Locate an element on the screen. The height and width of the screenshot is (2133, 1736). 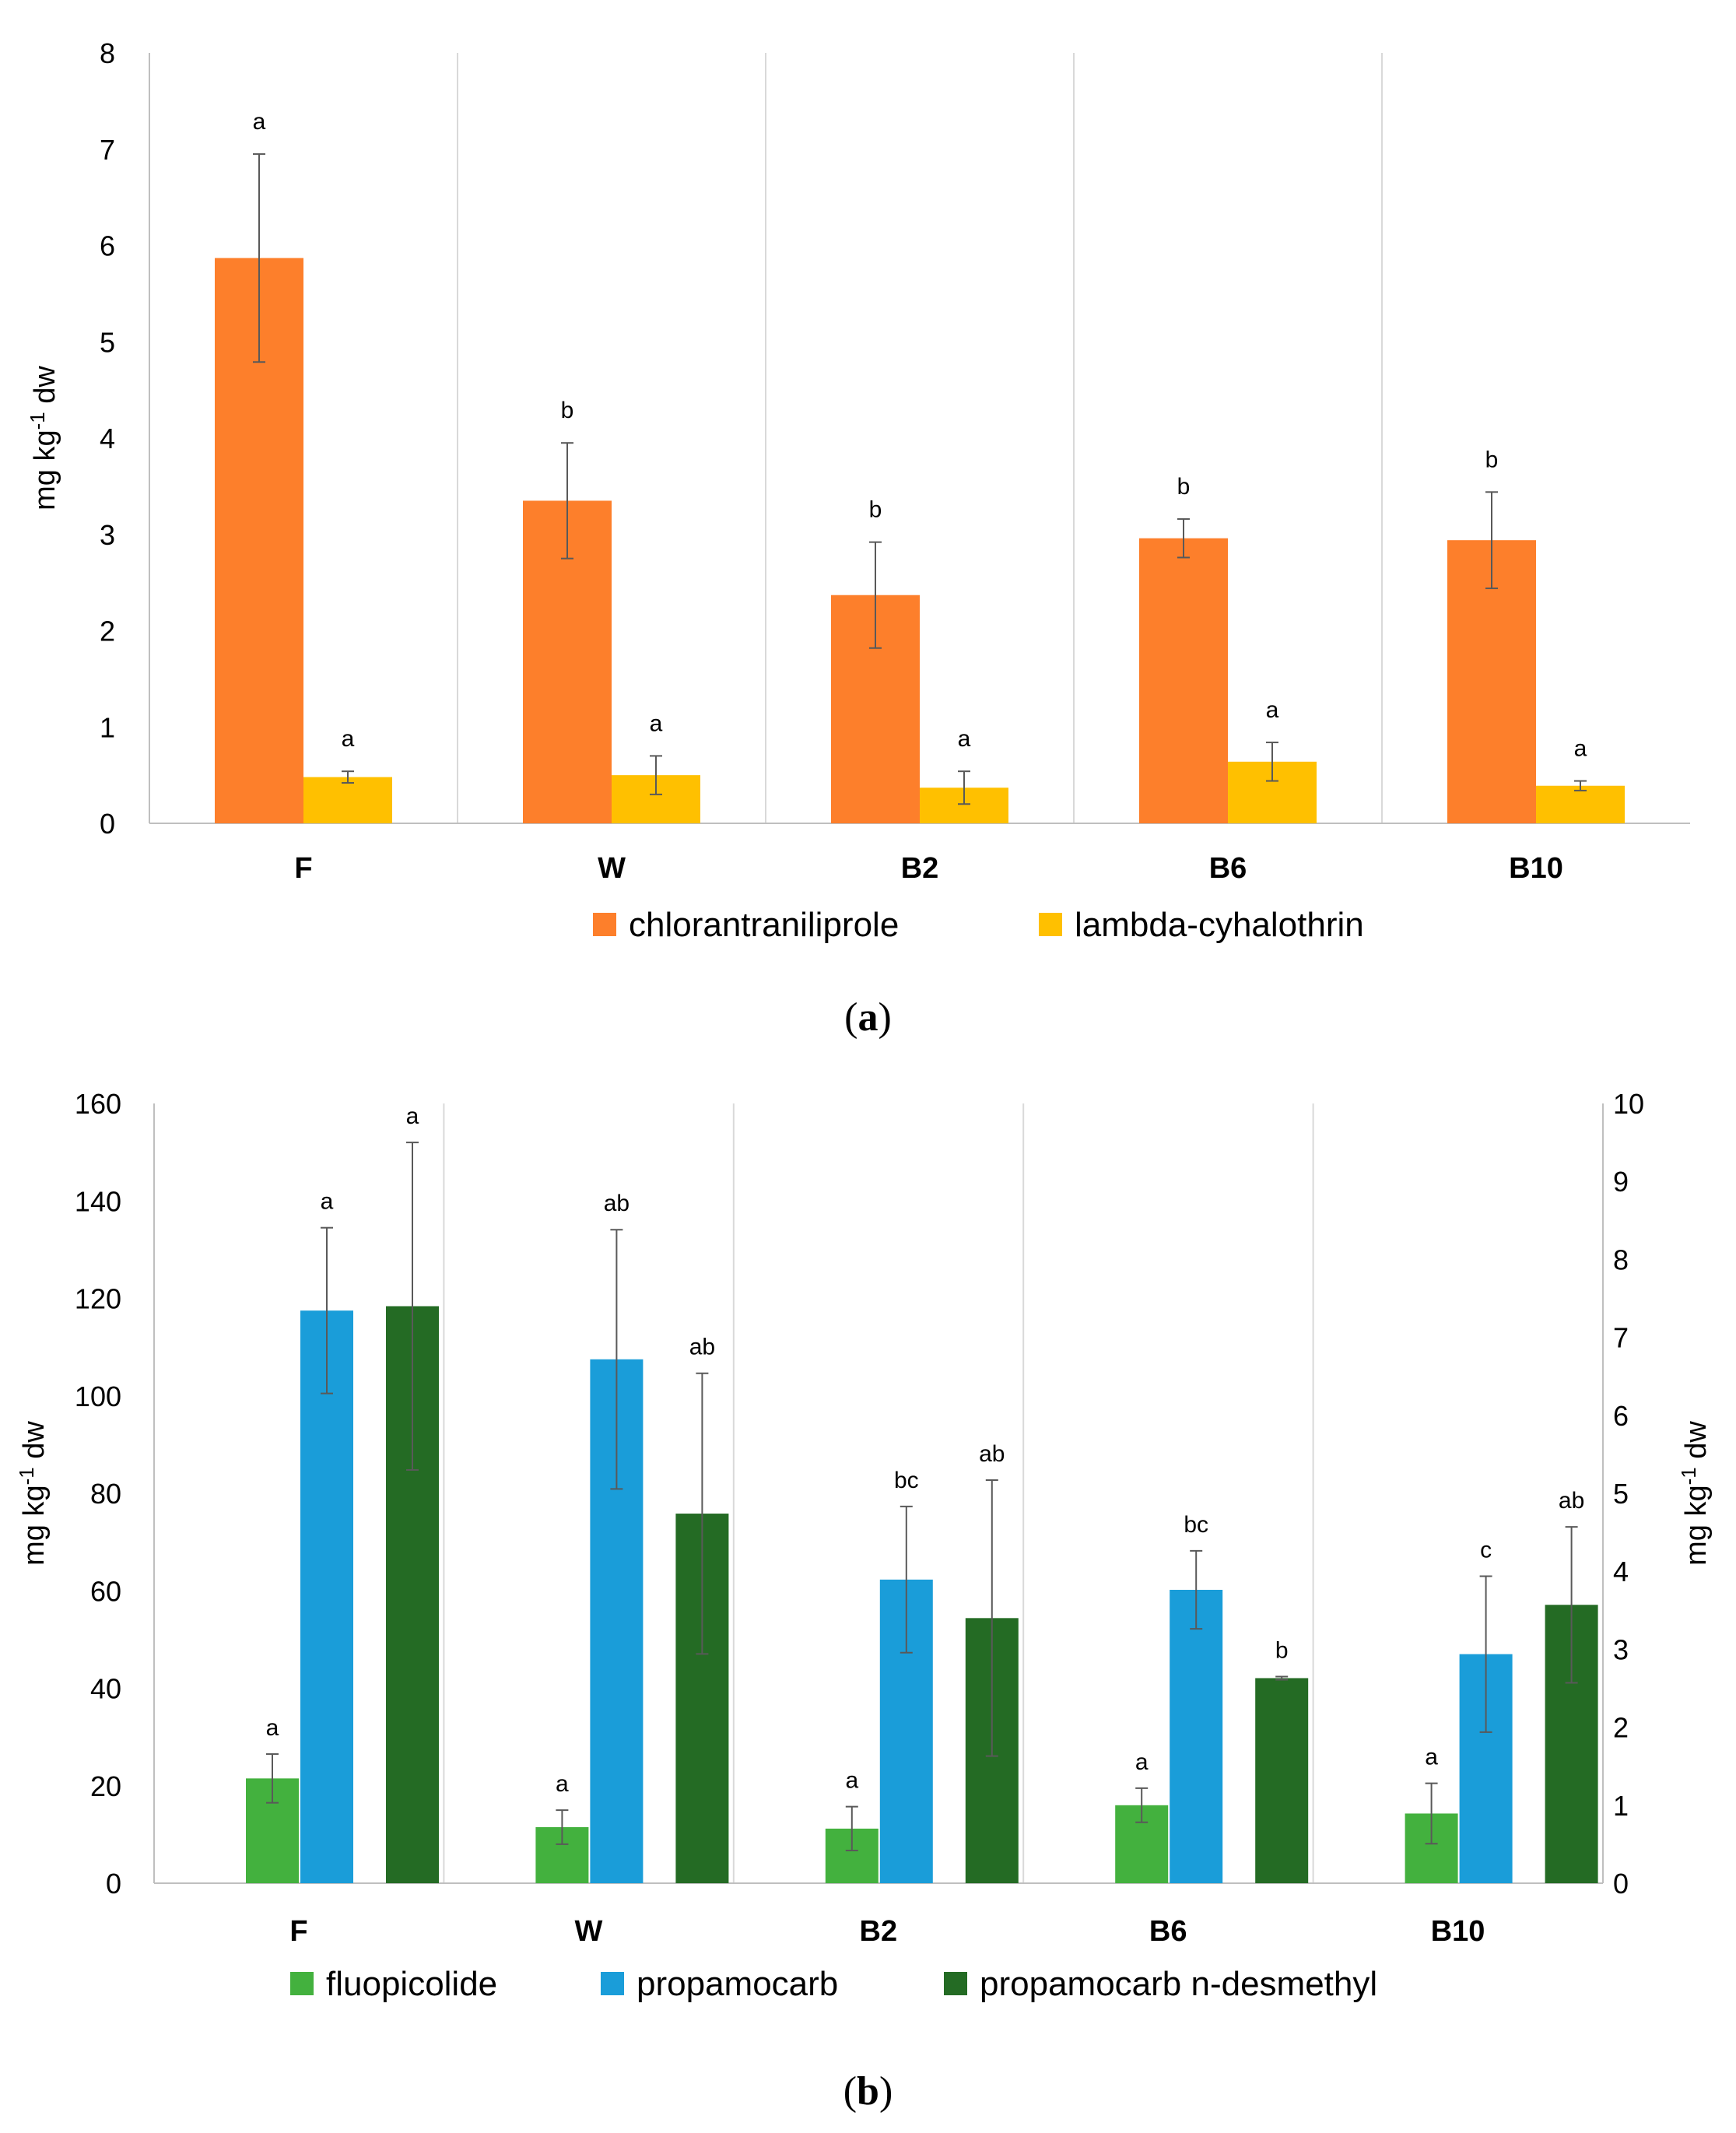
a-y-axis-label: mg kg-1 dw is located at coordinates (43, 438).